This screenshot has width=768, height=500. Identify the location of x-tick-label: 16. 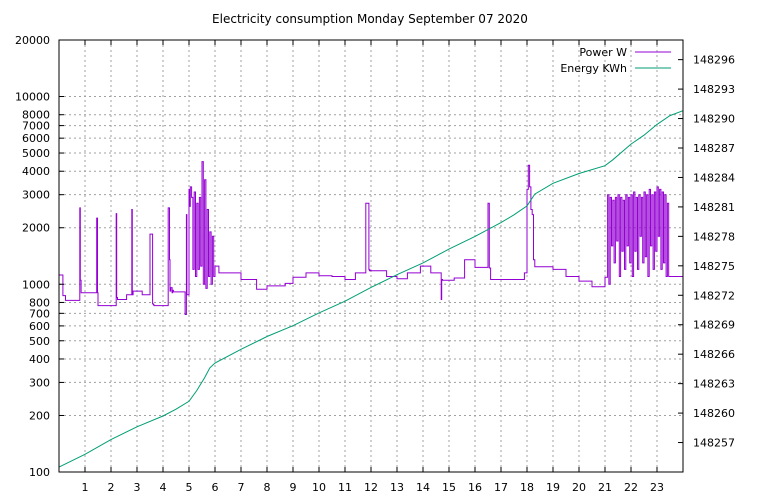
(475, 487).